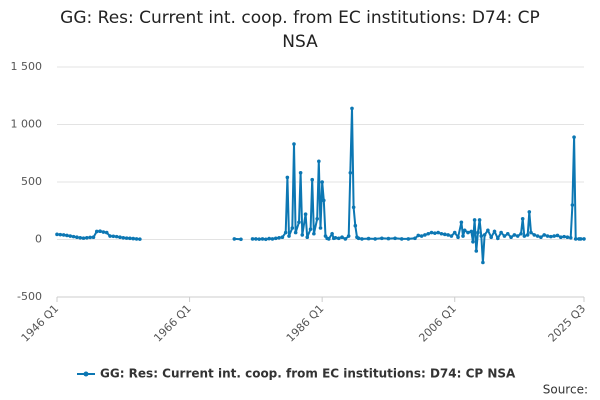  I want to click on y-tick-label: 500, so click(31, 181).